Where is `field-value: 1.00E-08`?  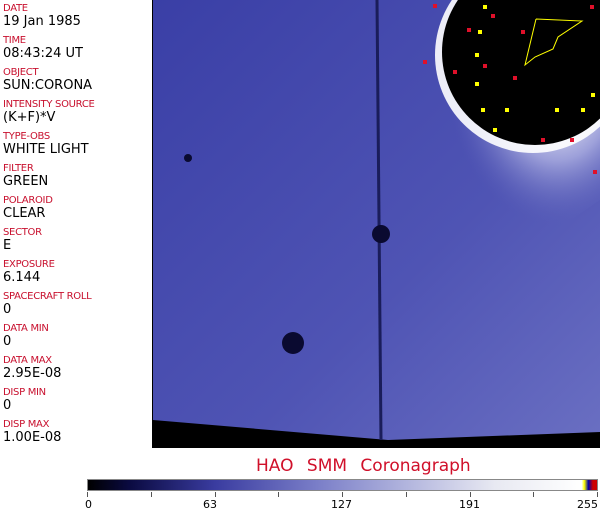 field-value: 1.00E-08 is located at coordinates (32, 437).